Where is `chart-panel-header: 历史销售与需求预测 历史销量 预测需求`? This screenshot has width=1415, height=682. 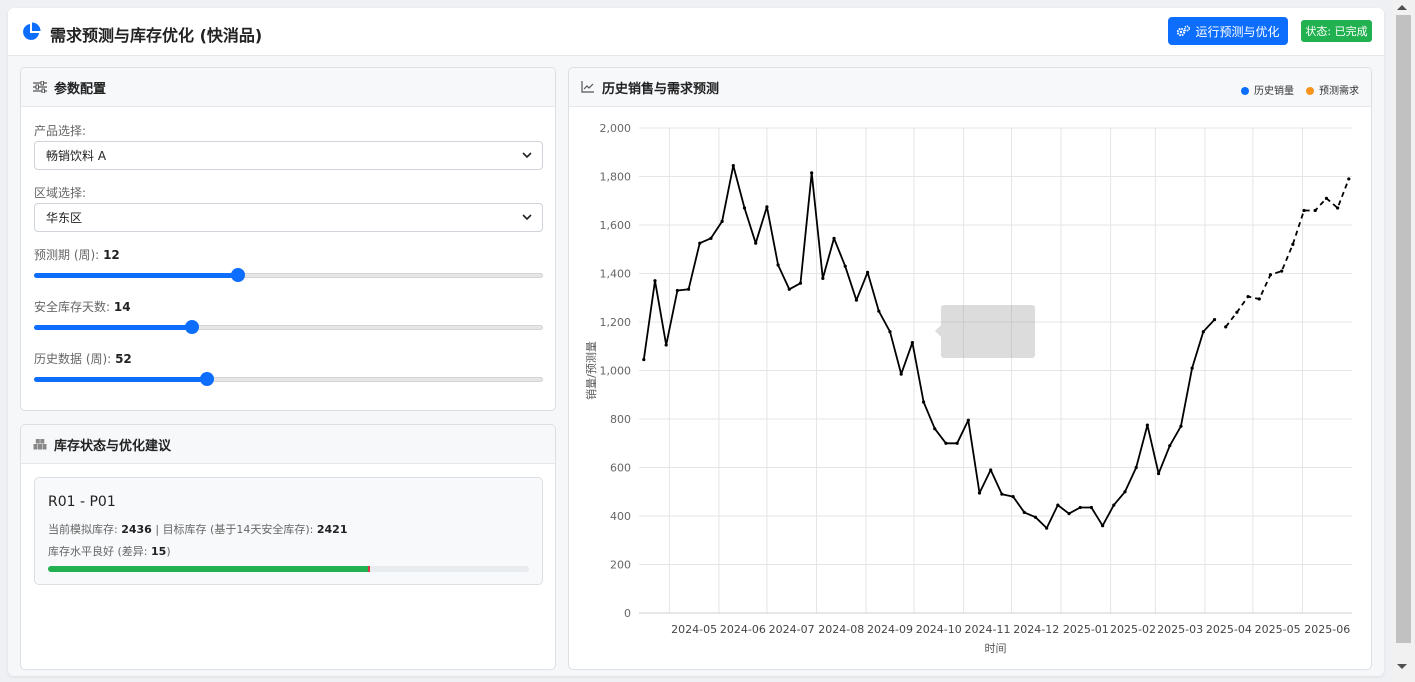 chart-panel-header: 历史销售与需求预测 历史销量 预测需求 is located at coordinates (970, 87).